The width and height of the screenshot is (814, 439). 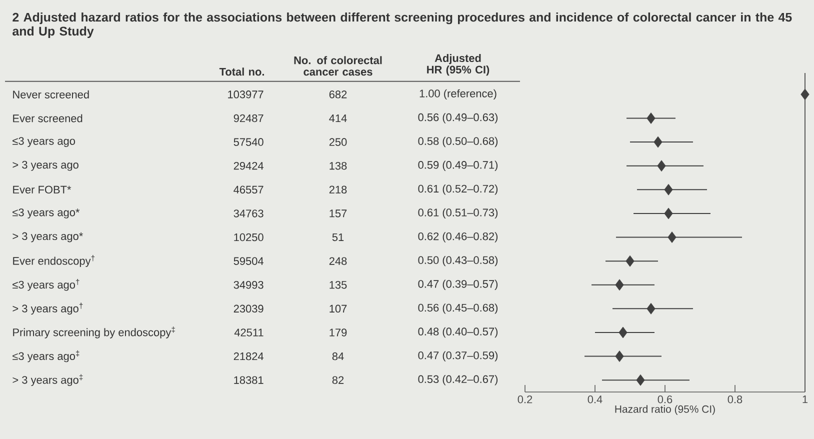 I want to click on data-label: 103977, so click(x=246, y=94).